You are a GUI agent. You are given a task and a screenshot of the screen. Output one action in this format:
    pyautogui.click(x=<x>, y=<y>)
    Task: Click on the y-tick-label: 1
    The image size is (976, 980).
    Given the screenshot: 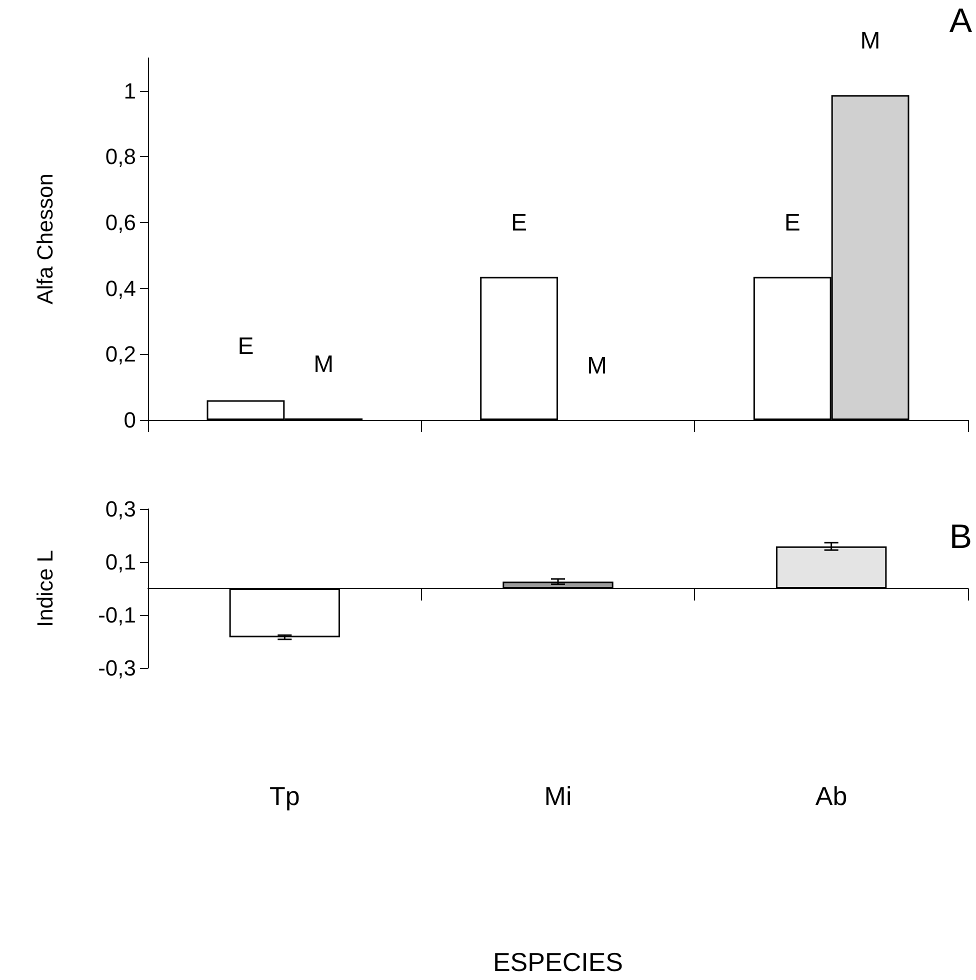 What is the action you would take?
    pyautogui.click(x=130, y=91)
    